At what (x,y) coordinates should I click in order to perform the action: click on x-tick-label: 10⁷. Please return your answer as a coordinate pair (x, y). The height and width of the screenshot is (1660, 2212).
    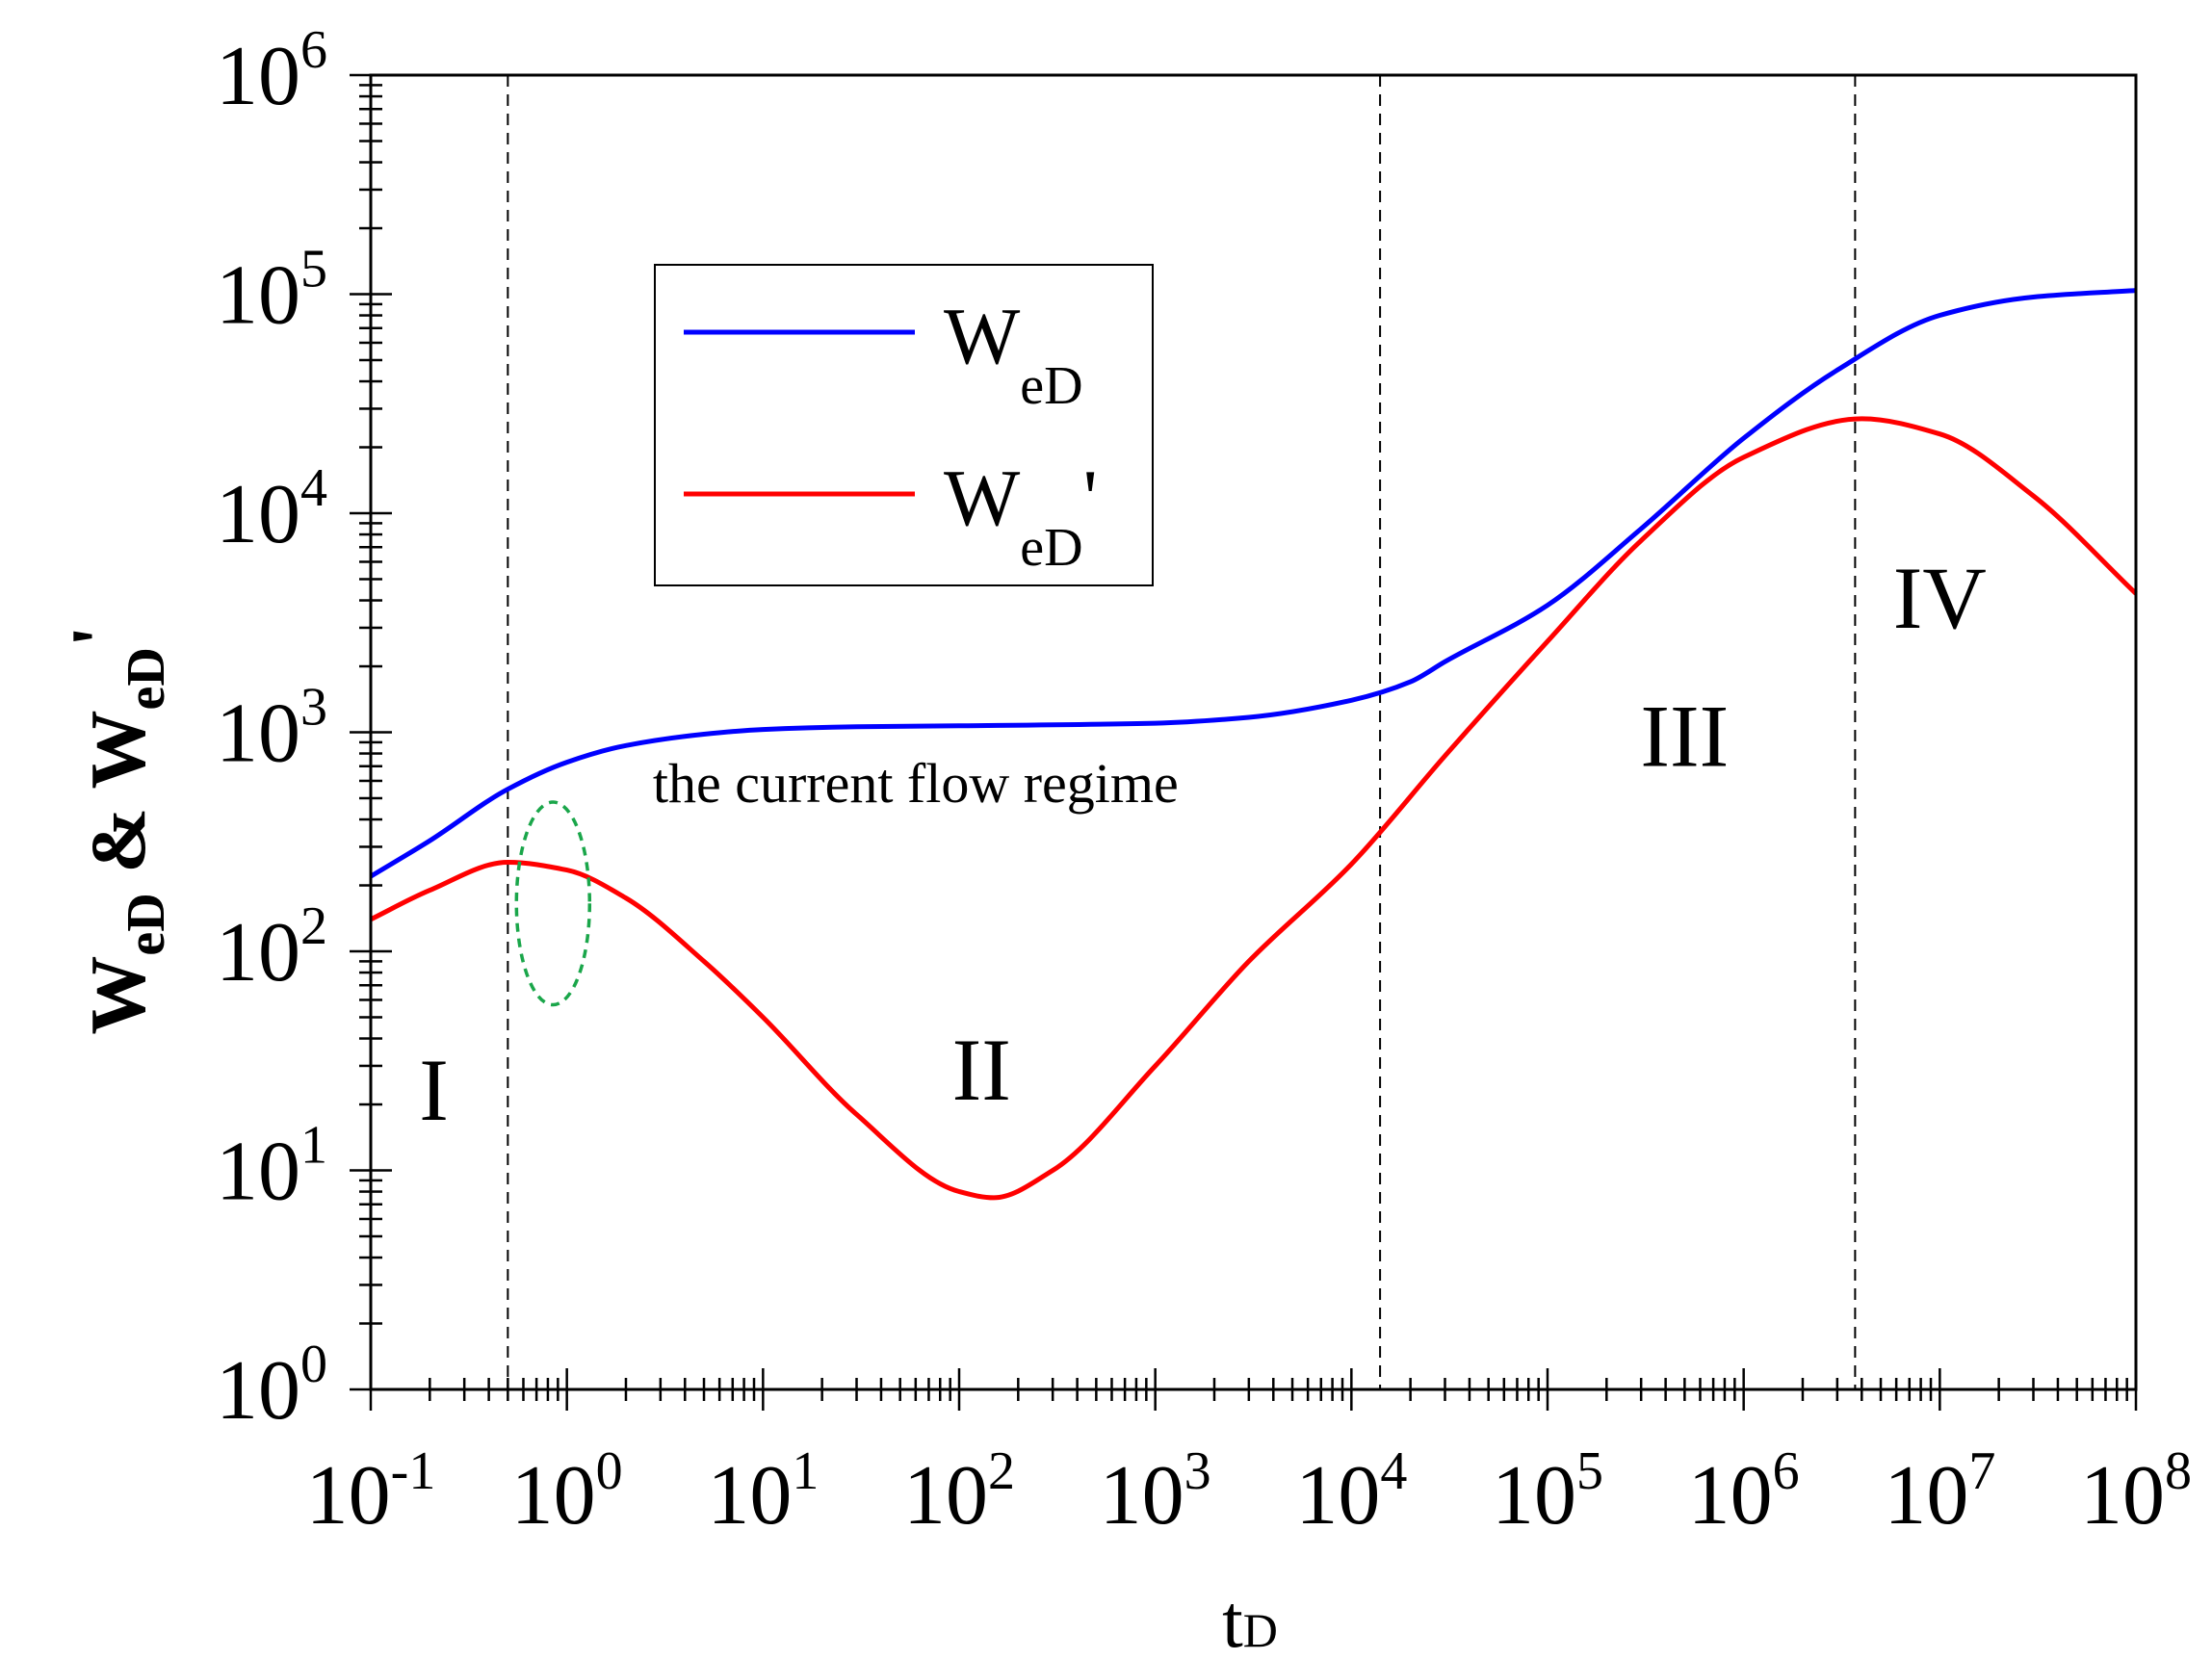
    Looking at the image, I should click on (1939, 1492).